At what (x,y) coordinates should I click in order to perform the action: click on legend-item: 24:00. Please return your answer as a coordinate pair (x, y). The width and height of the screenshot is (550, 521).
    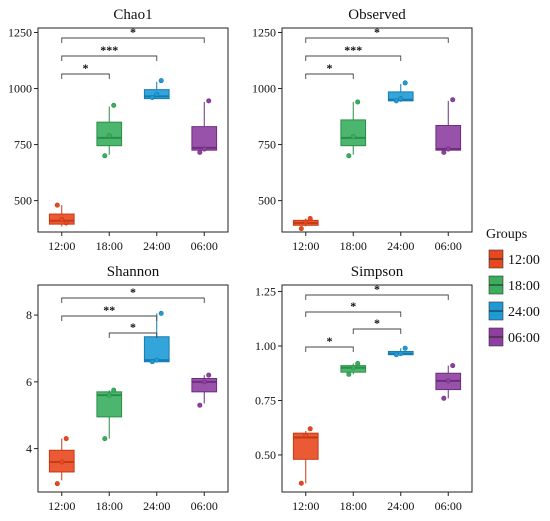
    Looking at the image, I should click on (514, 311).